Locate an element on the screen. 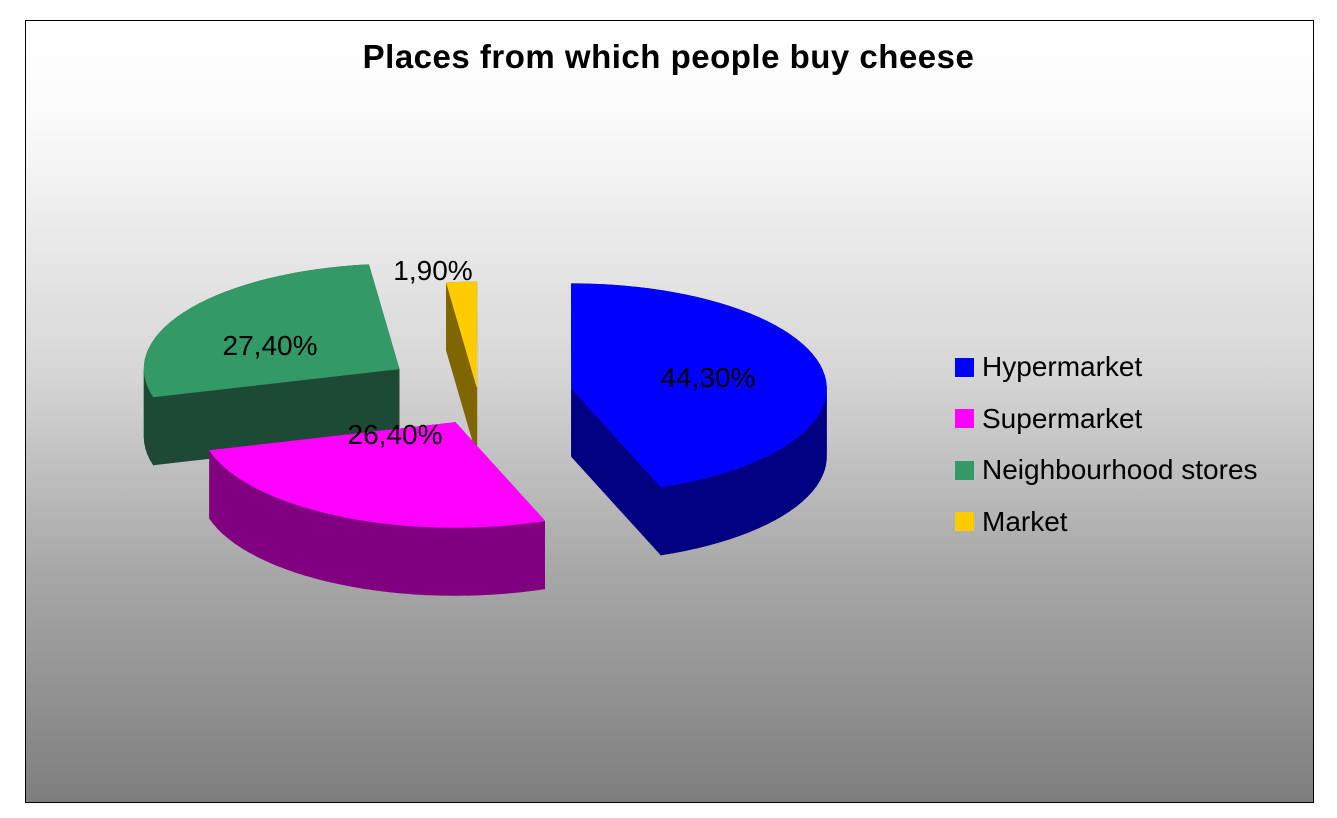 The image size is (1337, 818). pie-slice-neighbourhood-stores is located at coordinates (271, 331).